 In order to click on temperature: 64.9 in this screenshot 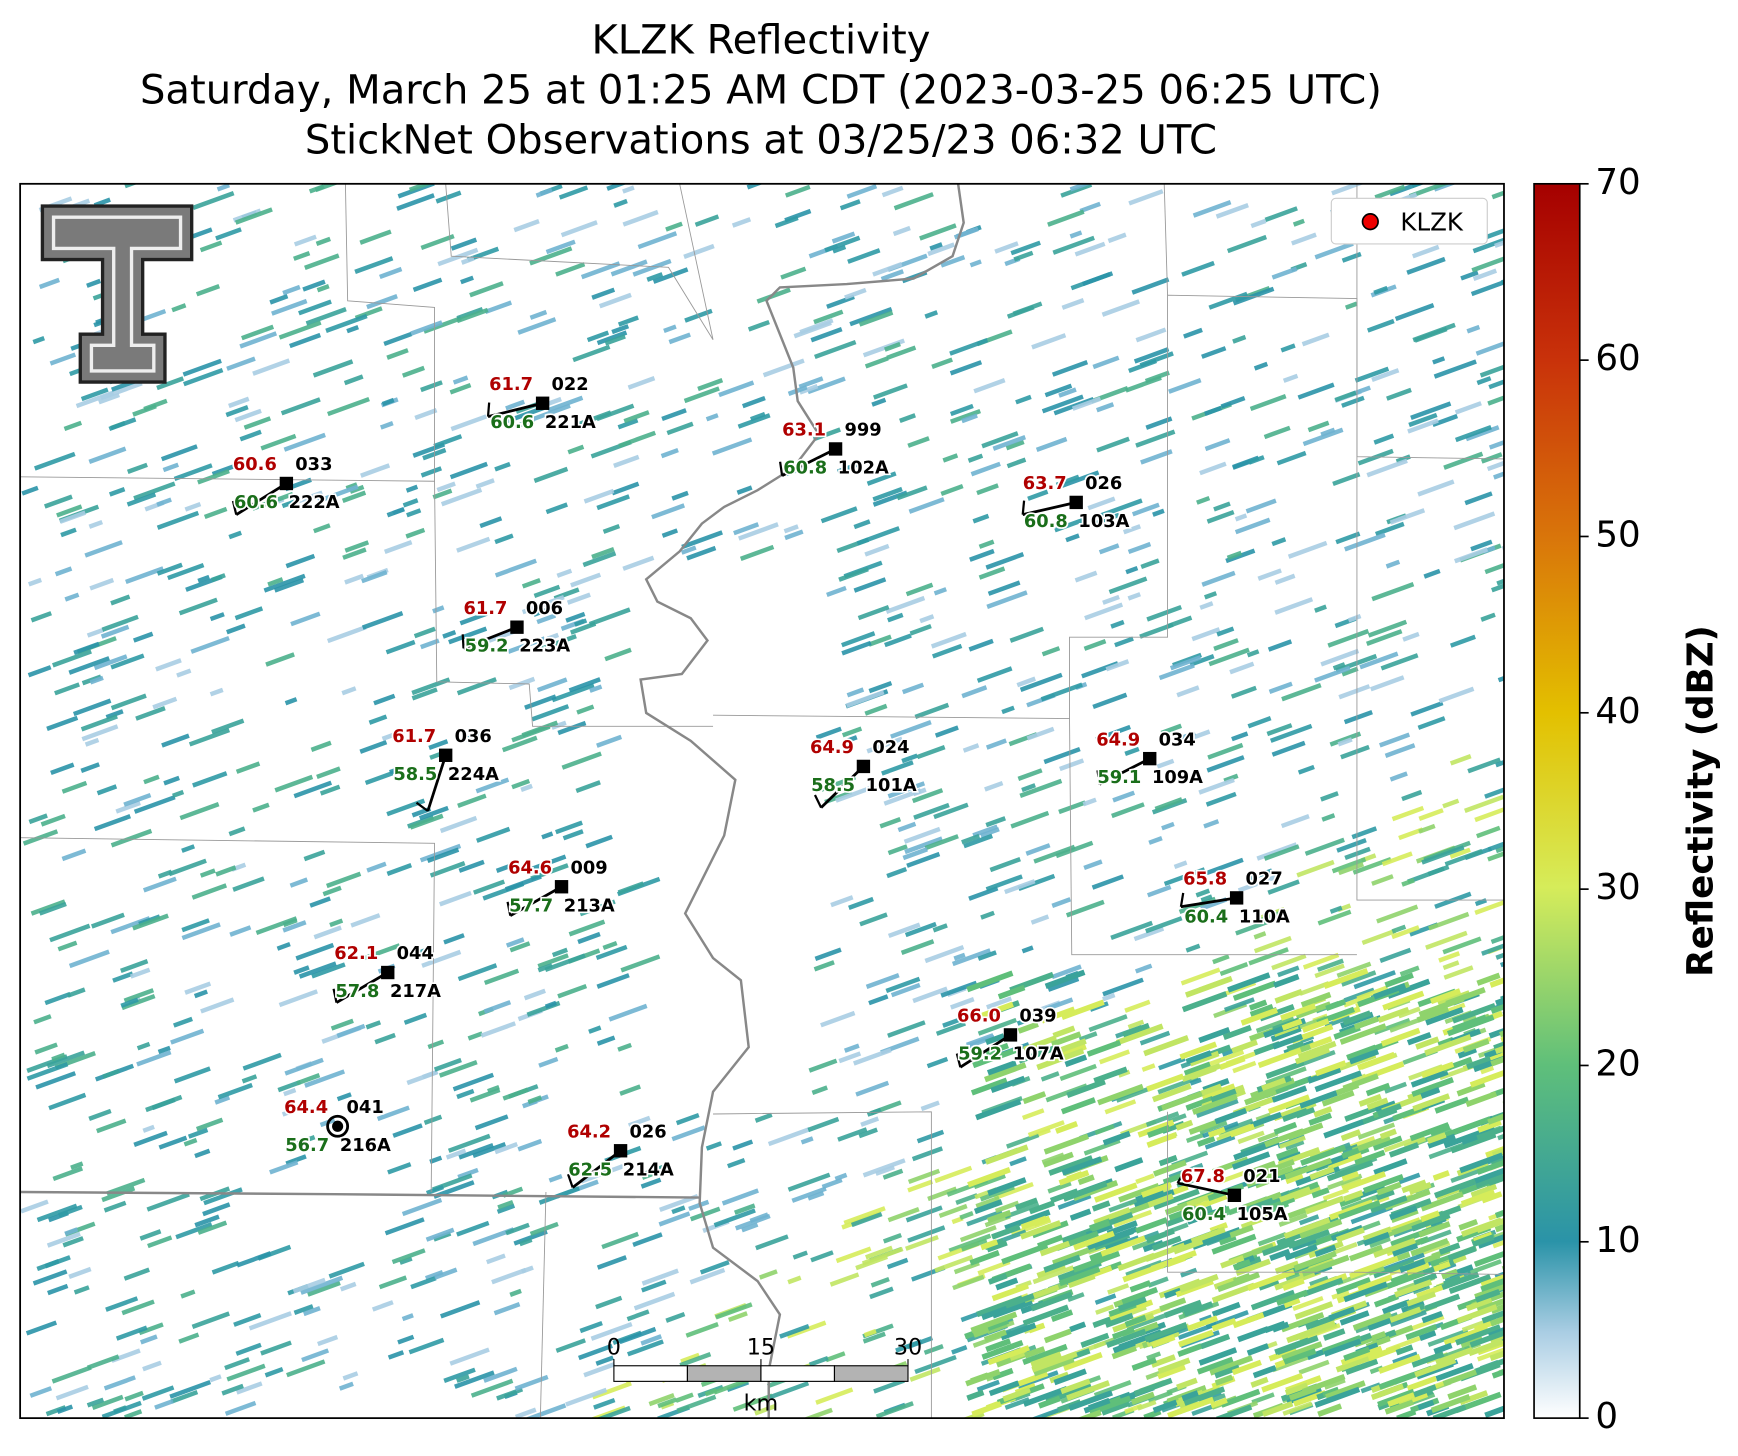, I will do `click(1118, 739)`.